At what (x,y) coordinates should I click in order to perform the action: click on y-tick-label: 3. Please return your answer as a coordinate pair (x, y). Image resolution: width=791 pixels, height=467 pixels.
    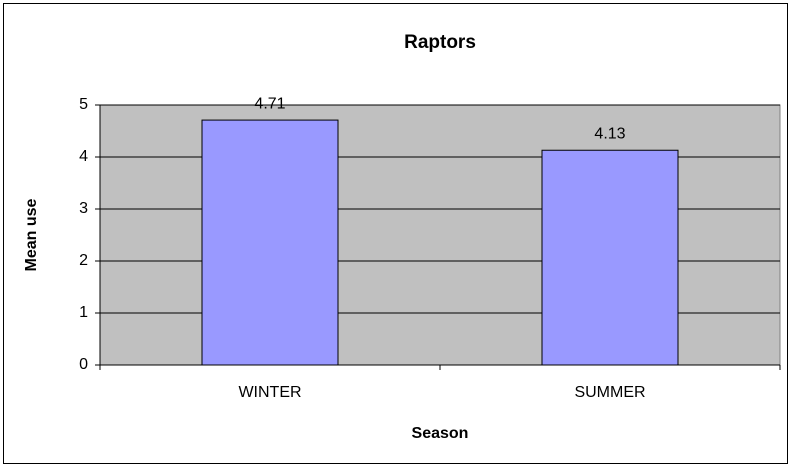
    Looking at the image, I should click on (83, 208).